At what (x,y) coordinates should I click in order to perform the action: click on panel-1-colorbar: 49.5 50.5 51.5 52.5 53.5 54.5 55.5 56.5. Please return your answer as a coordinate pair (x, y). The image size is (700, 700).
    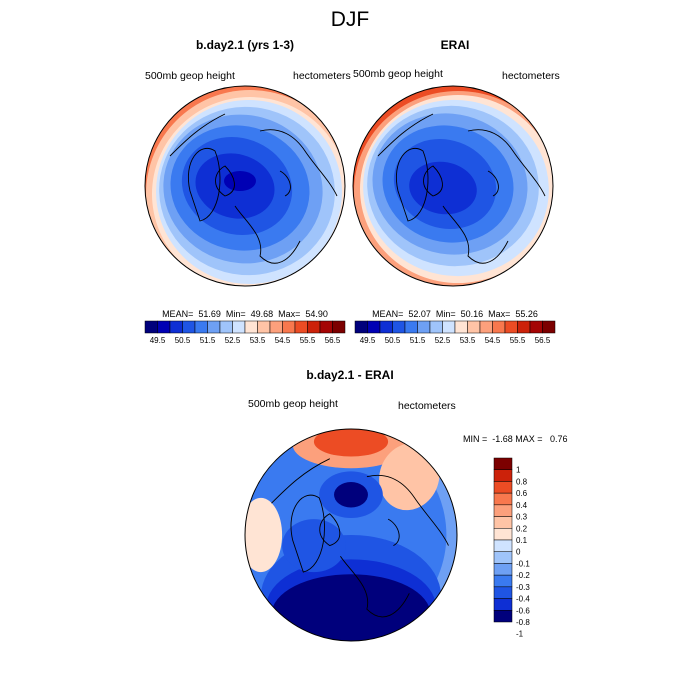
    Looking at the image, I should click on (245, 332).